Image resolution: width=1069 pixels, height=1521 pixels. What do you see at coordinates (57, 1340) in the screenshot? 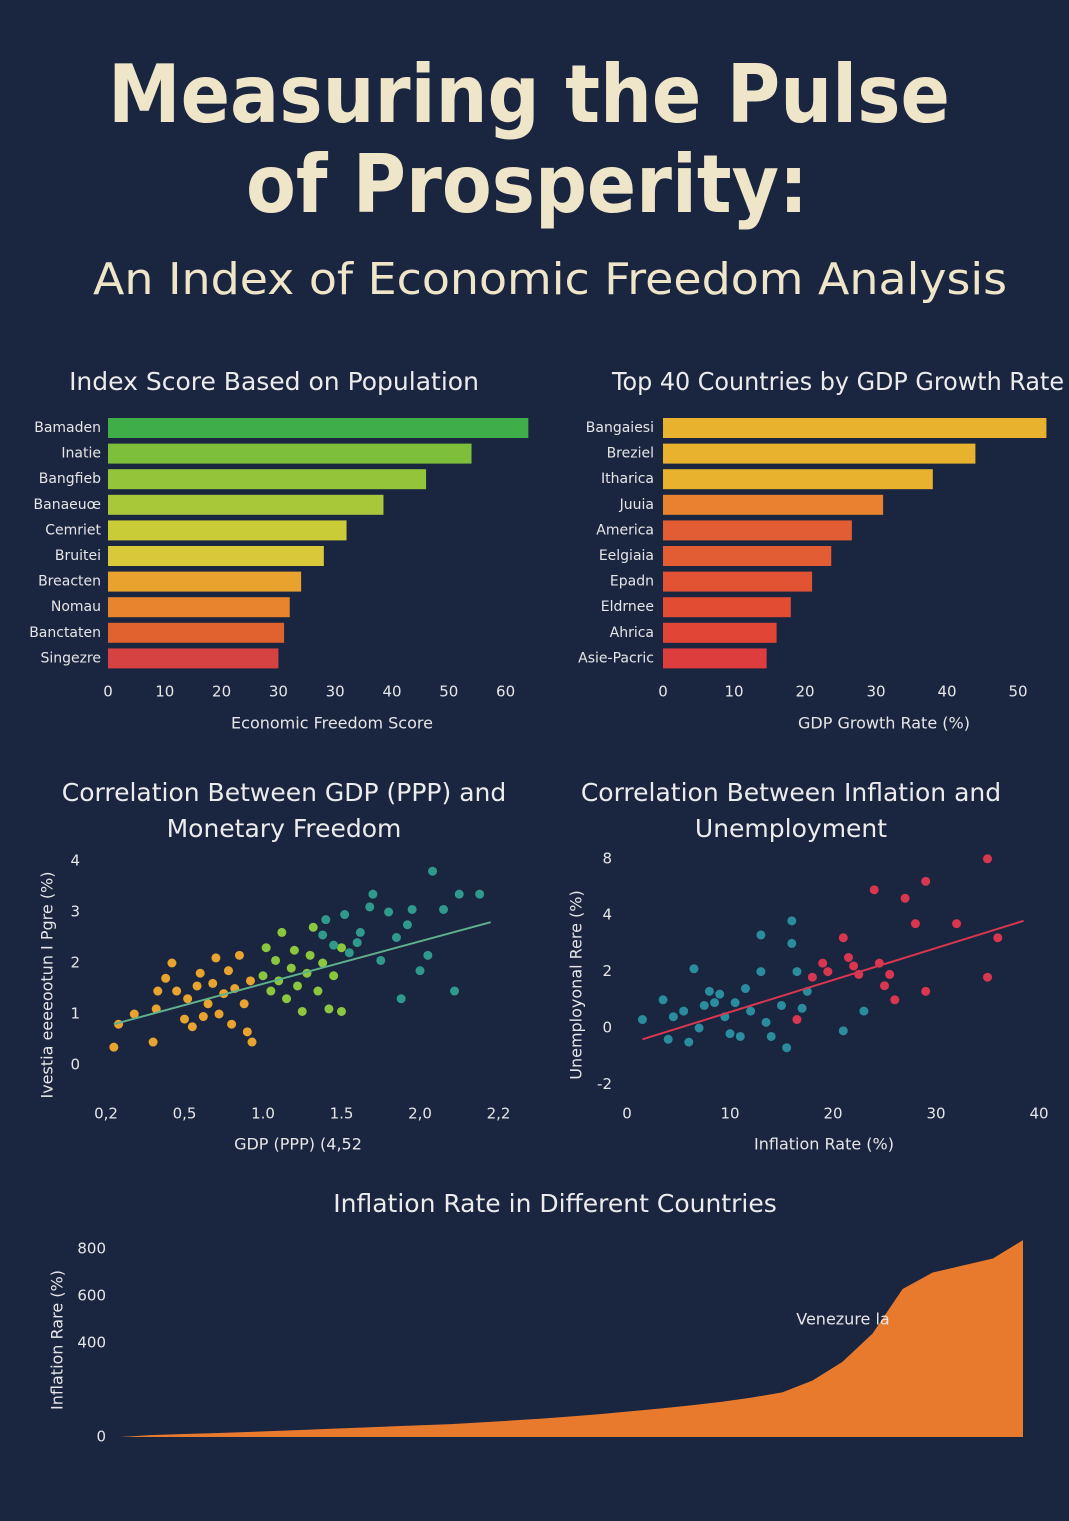
I see `y-axis-label: Inflation Rare (%)` at bounding box center [57, 1340].